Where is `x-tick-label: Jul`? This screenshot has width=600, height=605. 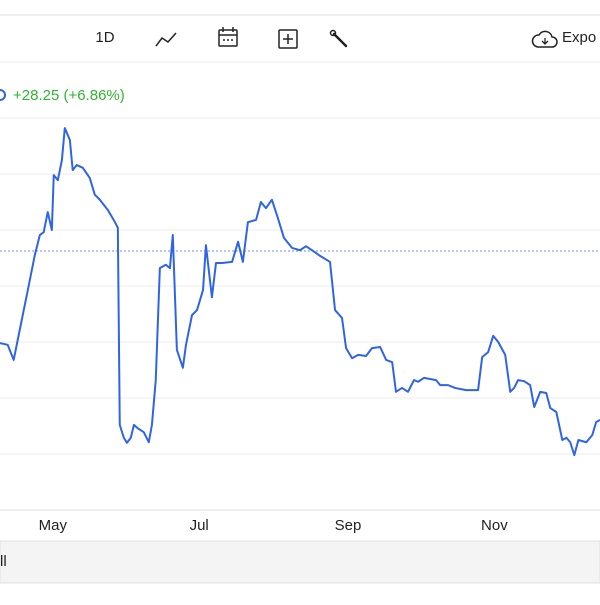
x-tick-label: Jul is located at coordinates (199, 525).